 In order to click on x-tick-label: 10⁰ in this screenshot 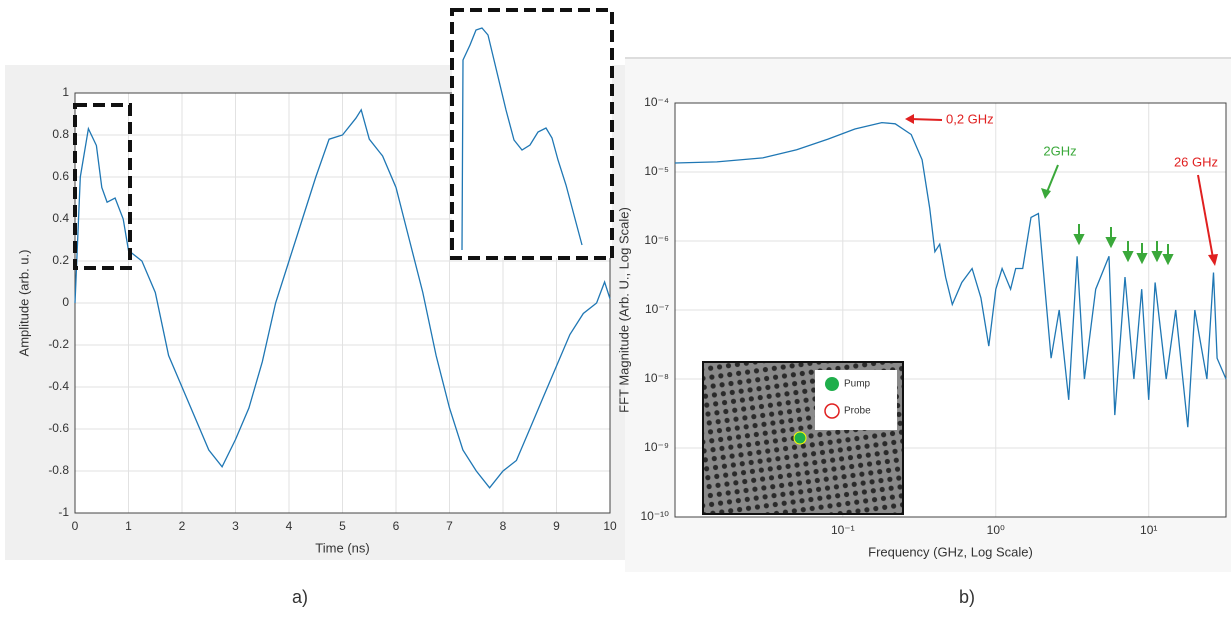, I will do `click(996, 530)`.